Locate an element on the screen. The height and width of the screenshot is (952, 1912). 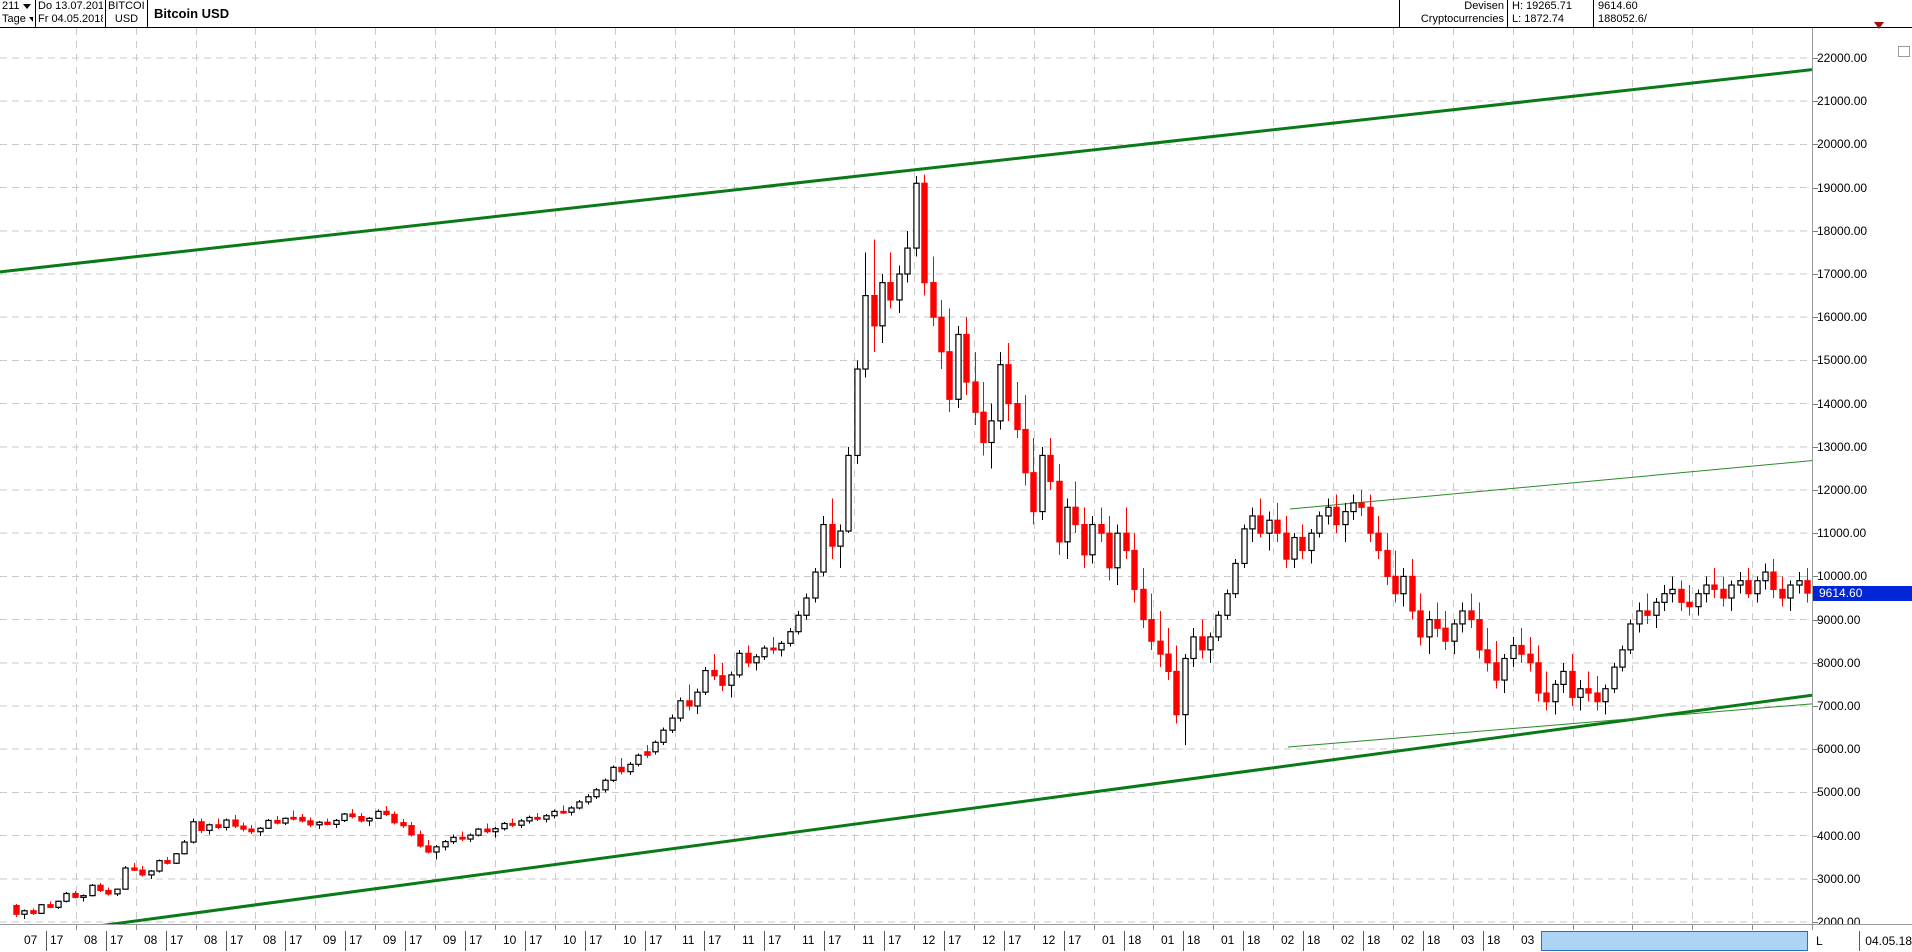
price-axis-tick-label: 9000.00 is located at coordinates (1839, 619).